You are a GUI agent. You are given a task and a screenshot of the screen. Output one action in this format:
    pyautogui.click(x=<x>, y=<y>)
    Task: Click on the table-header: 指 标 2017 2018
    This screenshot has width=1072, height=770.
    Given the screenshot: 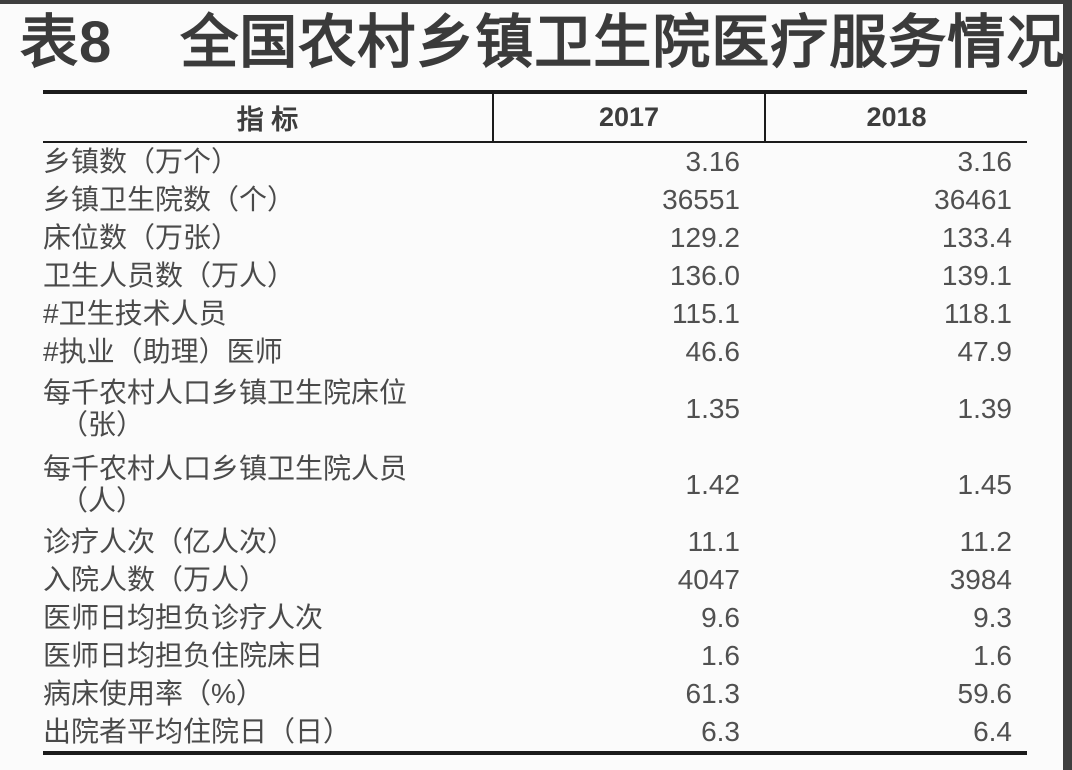 What is the action you would take?
    pyautogui.click(x=535, y=117)
    